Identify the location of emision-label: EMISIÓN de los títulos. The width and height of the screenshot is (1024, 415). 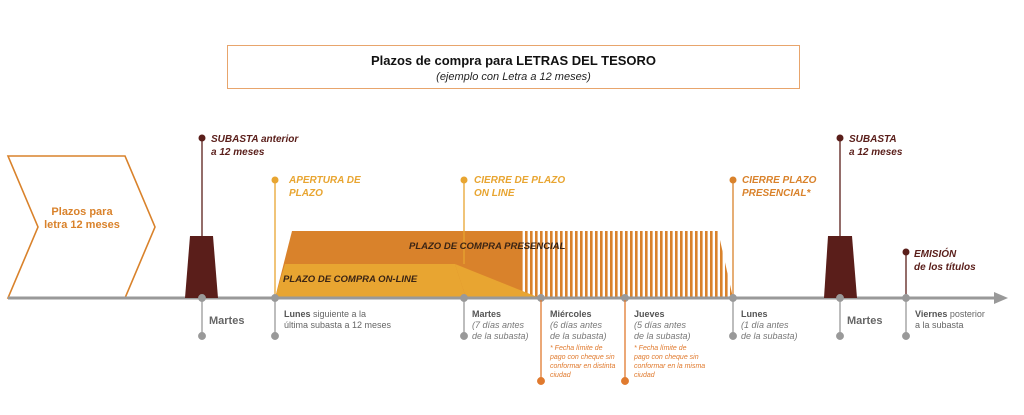
(945, 261).